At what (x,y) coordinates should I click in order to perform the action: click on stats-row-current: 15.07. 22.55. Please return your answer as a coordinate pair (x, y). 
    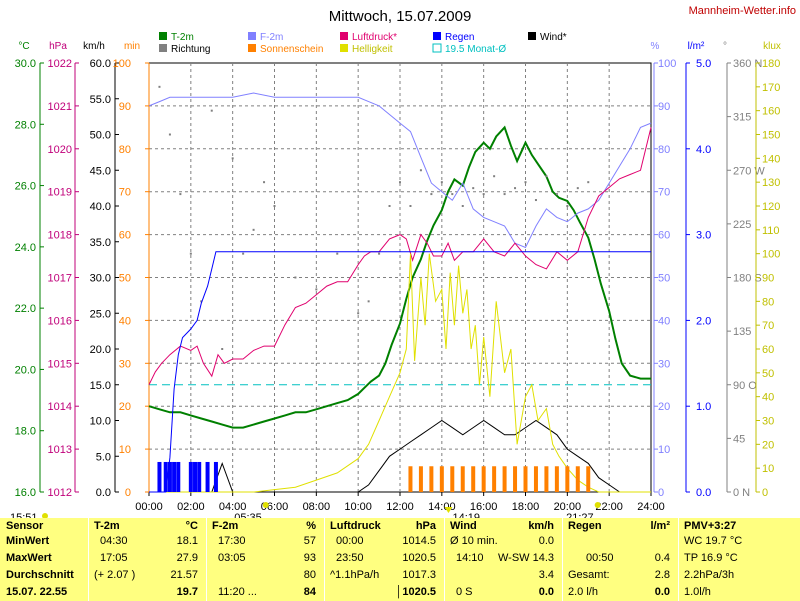
    Looking at the image, I should click on (37, 592).